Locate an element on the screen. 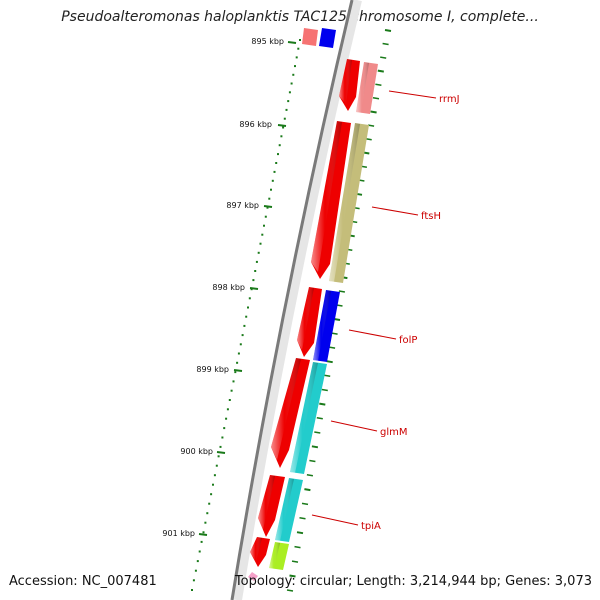 This screenshot has width=600, height=600. scale-tick-label: 895 kbp is located at coordinates (267, 41).